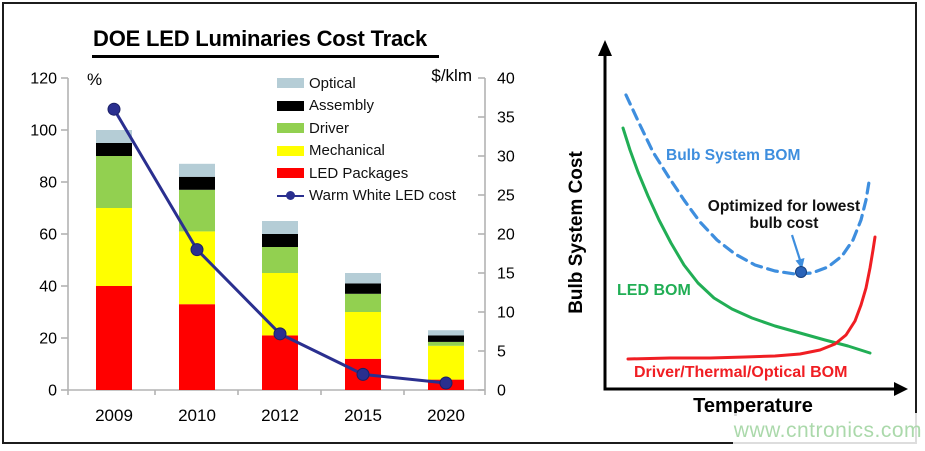 This screenshot has width=925, height=451. I want to click on legend-label: Mechanical, so click(347, 151).